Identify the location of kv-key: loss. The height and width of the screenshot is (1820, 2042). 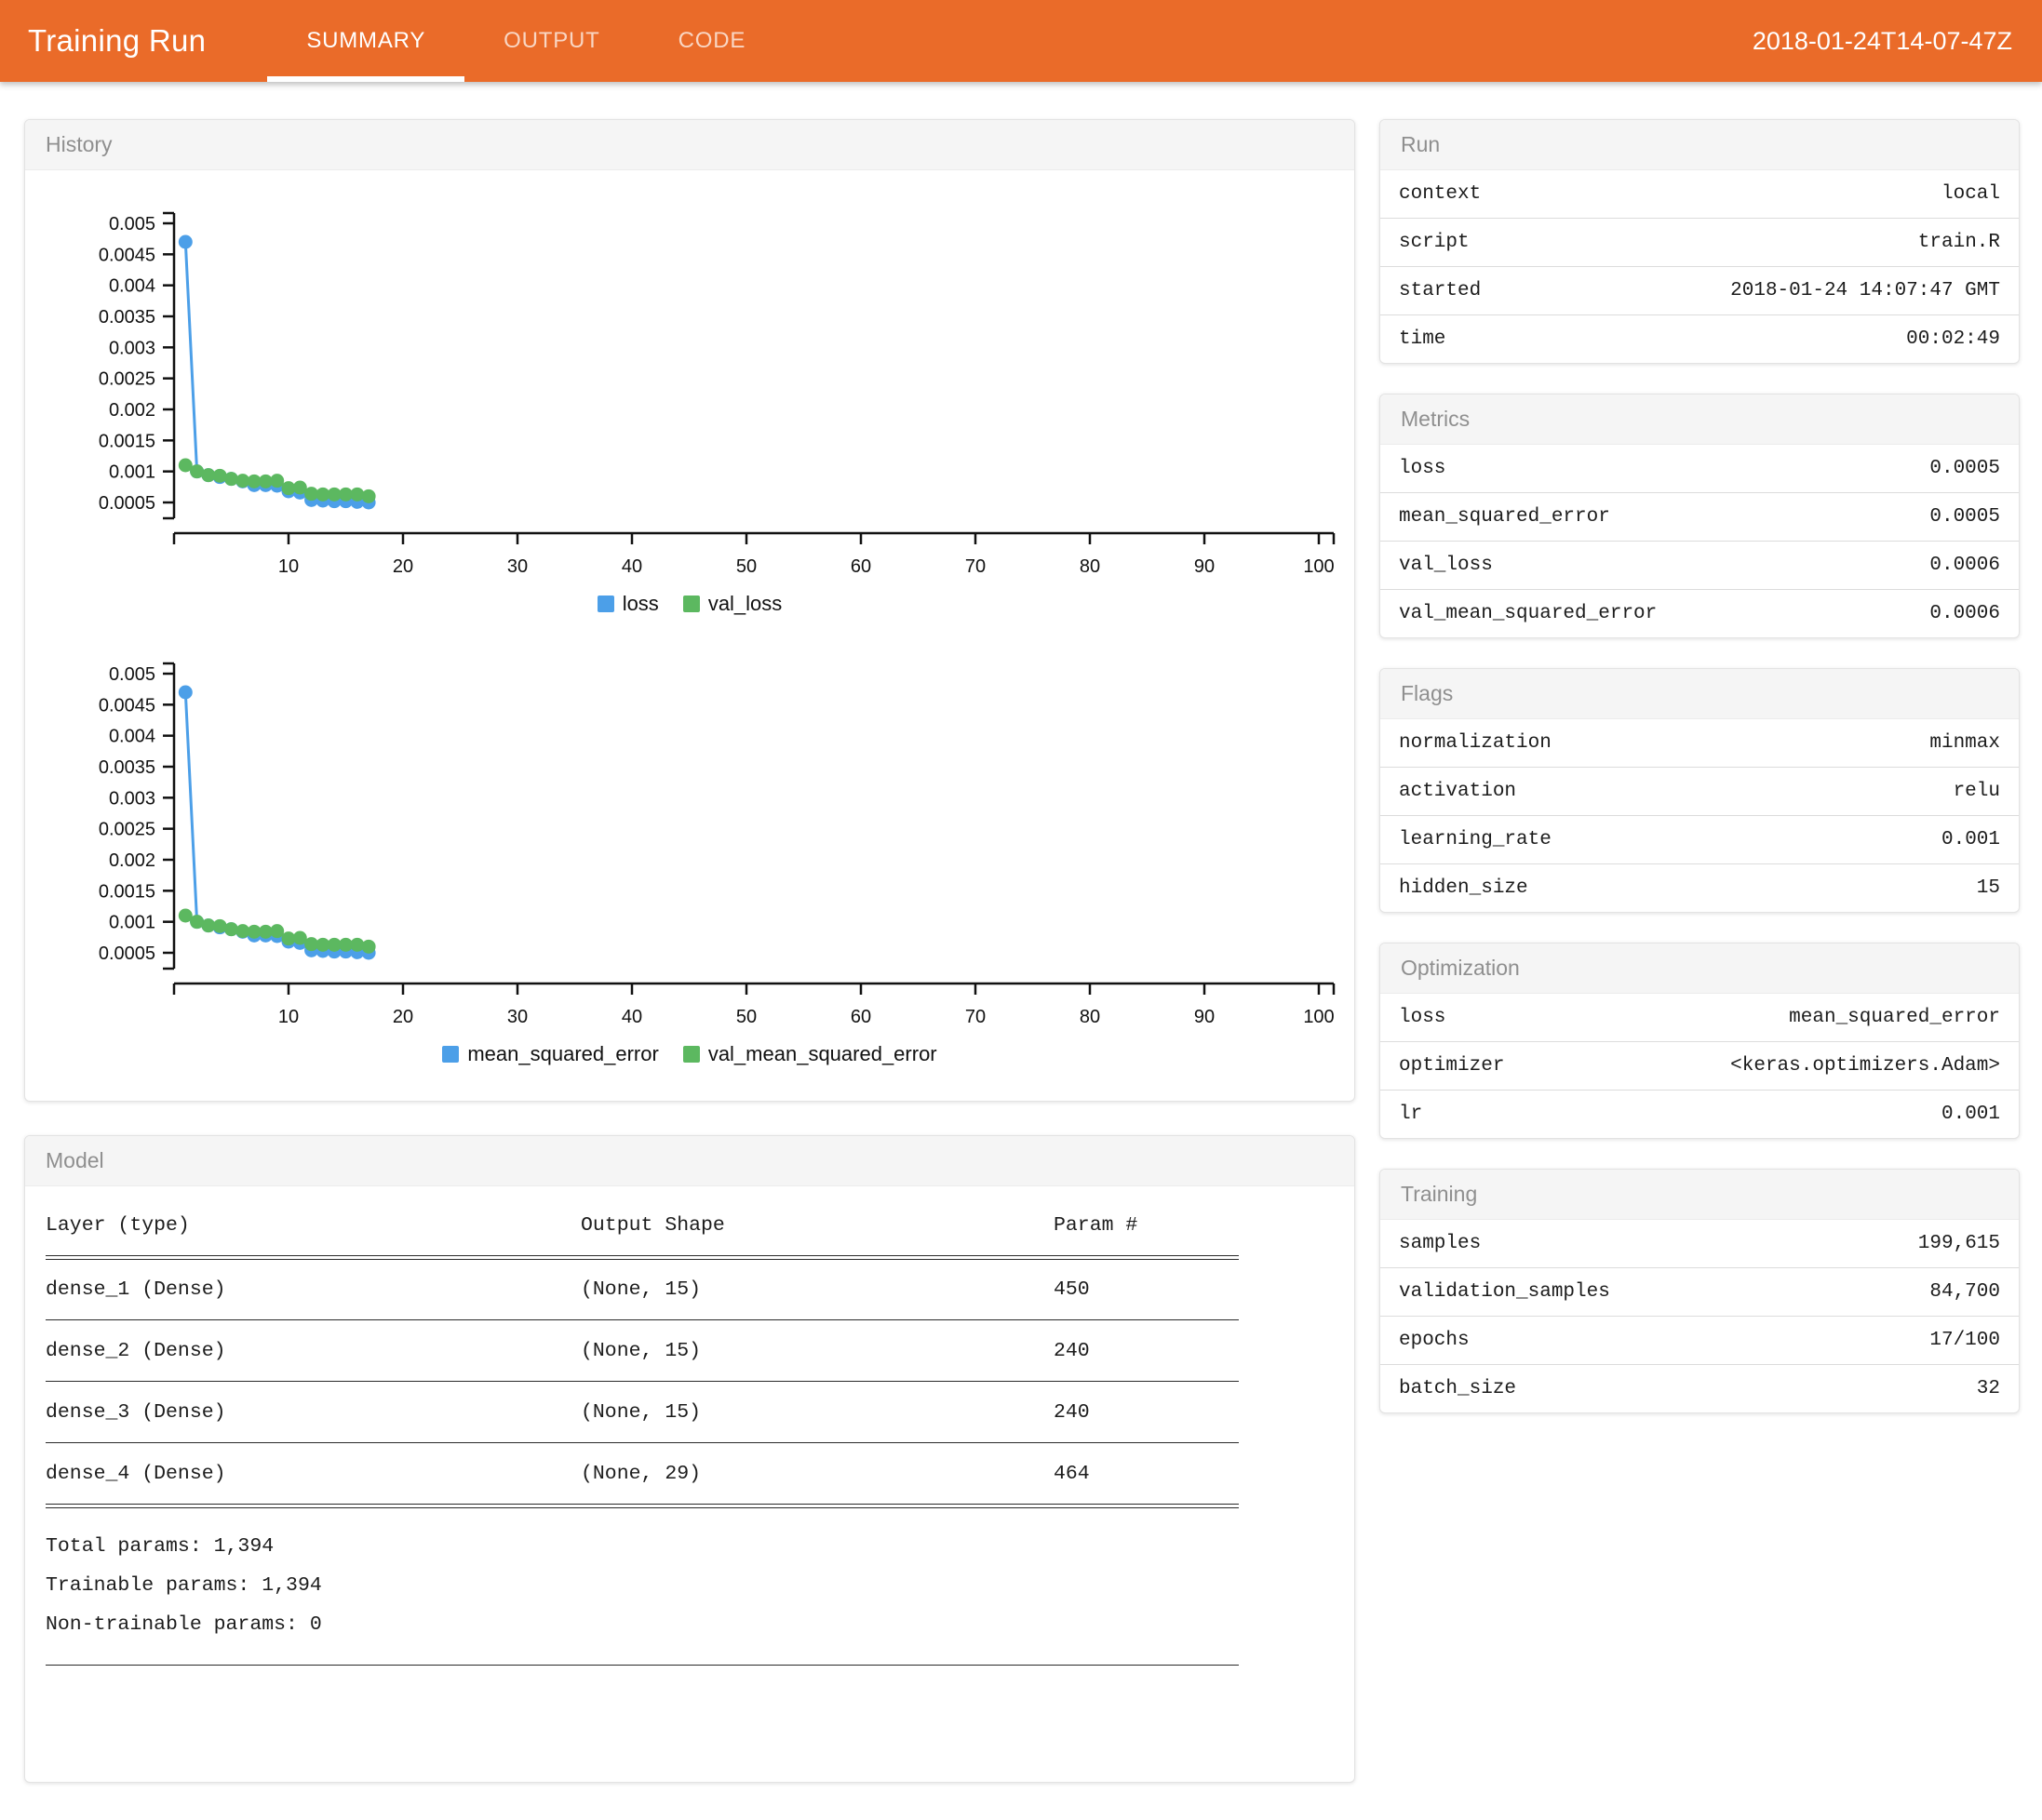
(1422, 1017).